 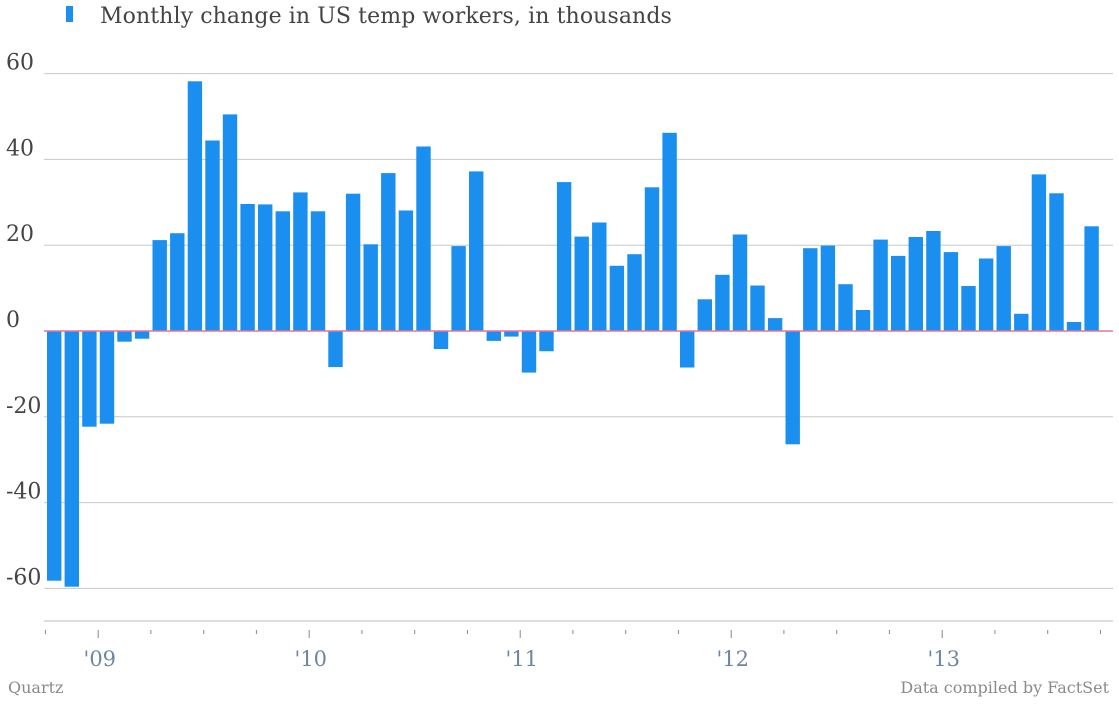 I want to click on y-tick-label: -20, so click(x=23, y=406).